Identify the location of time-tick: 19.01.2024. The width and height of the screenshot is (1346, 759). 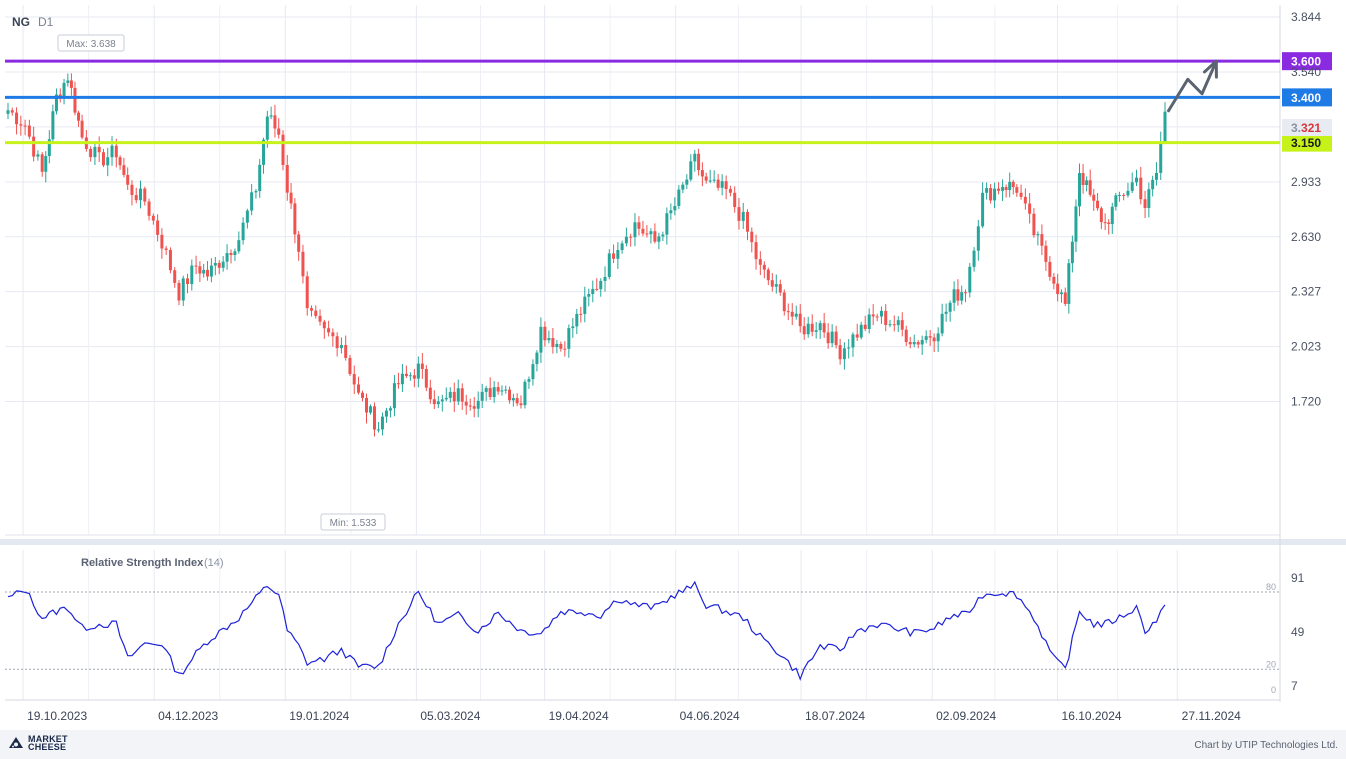
(319, 716).